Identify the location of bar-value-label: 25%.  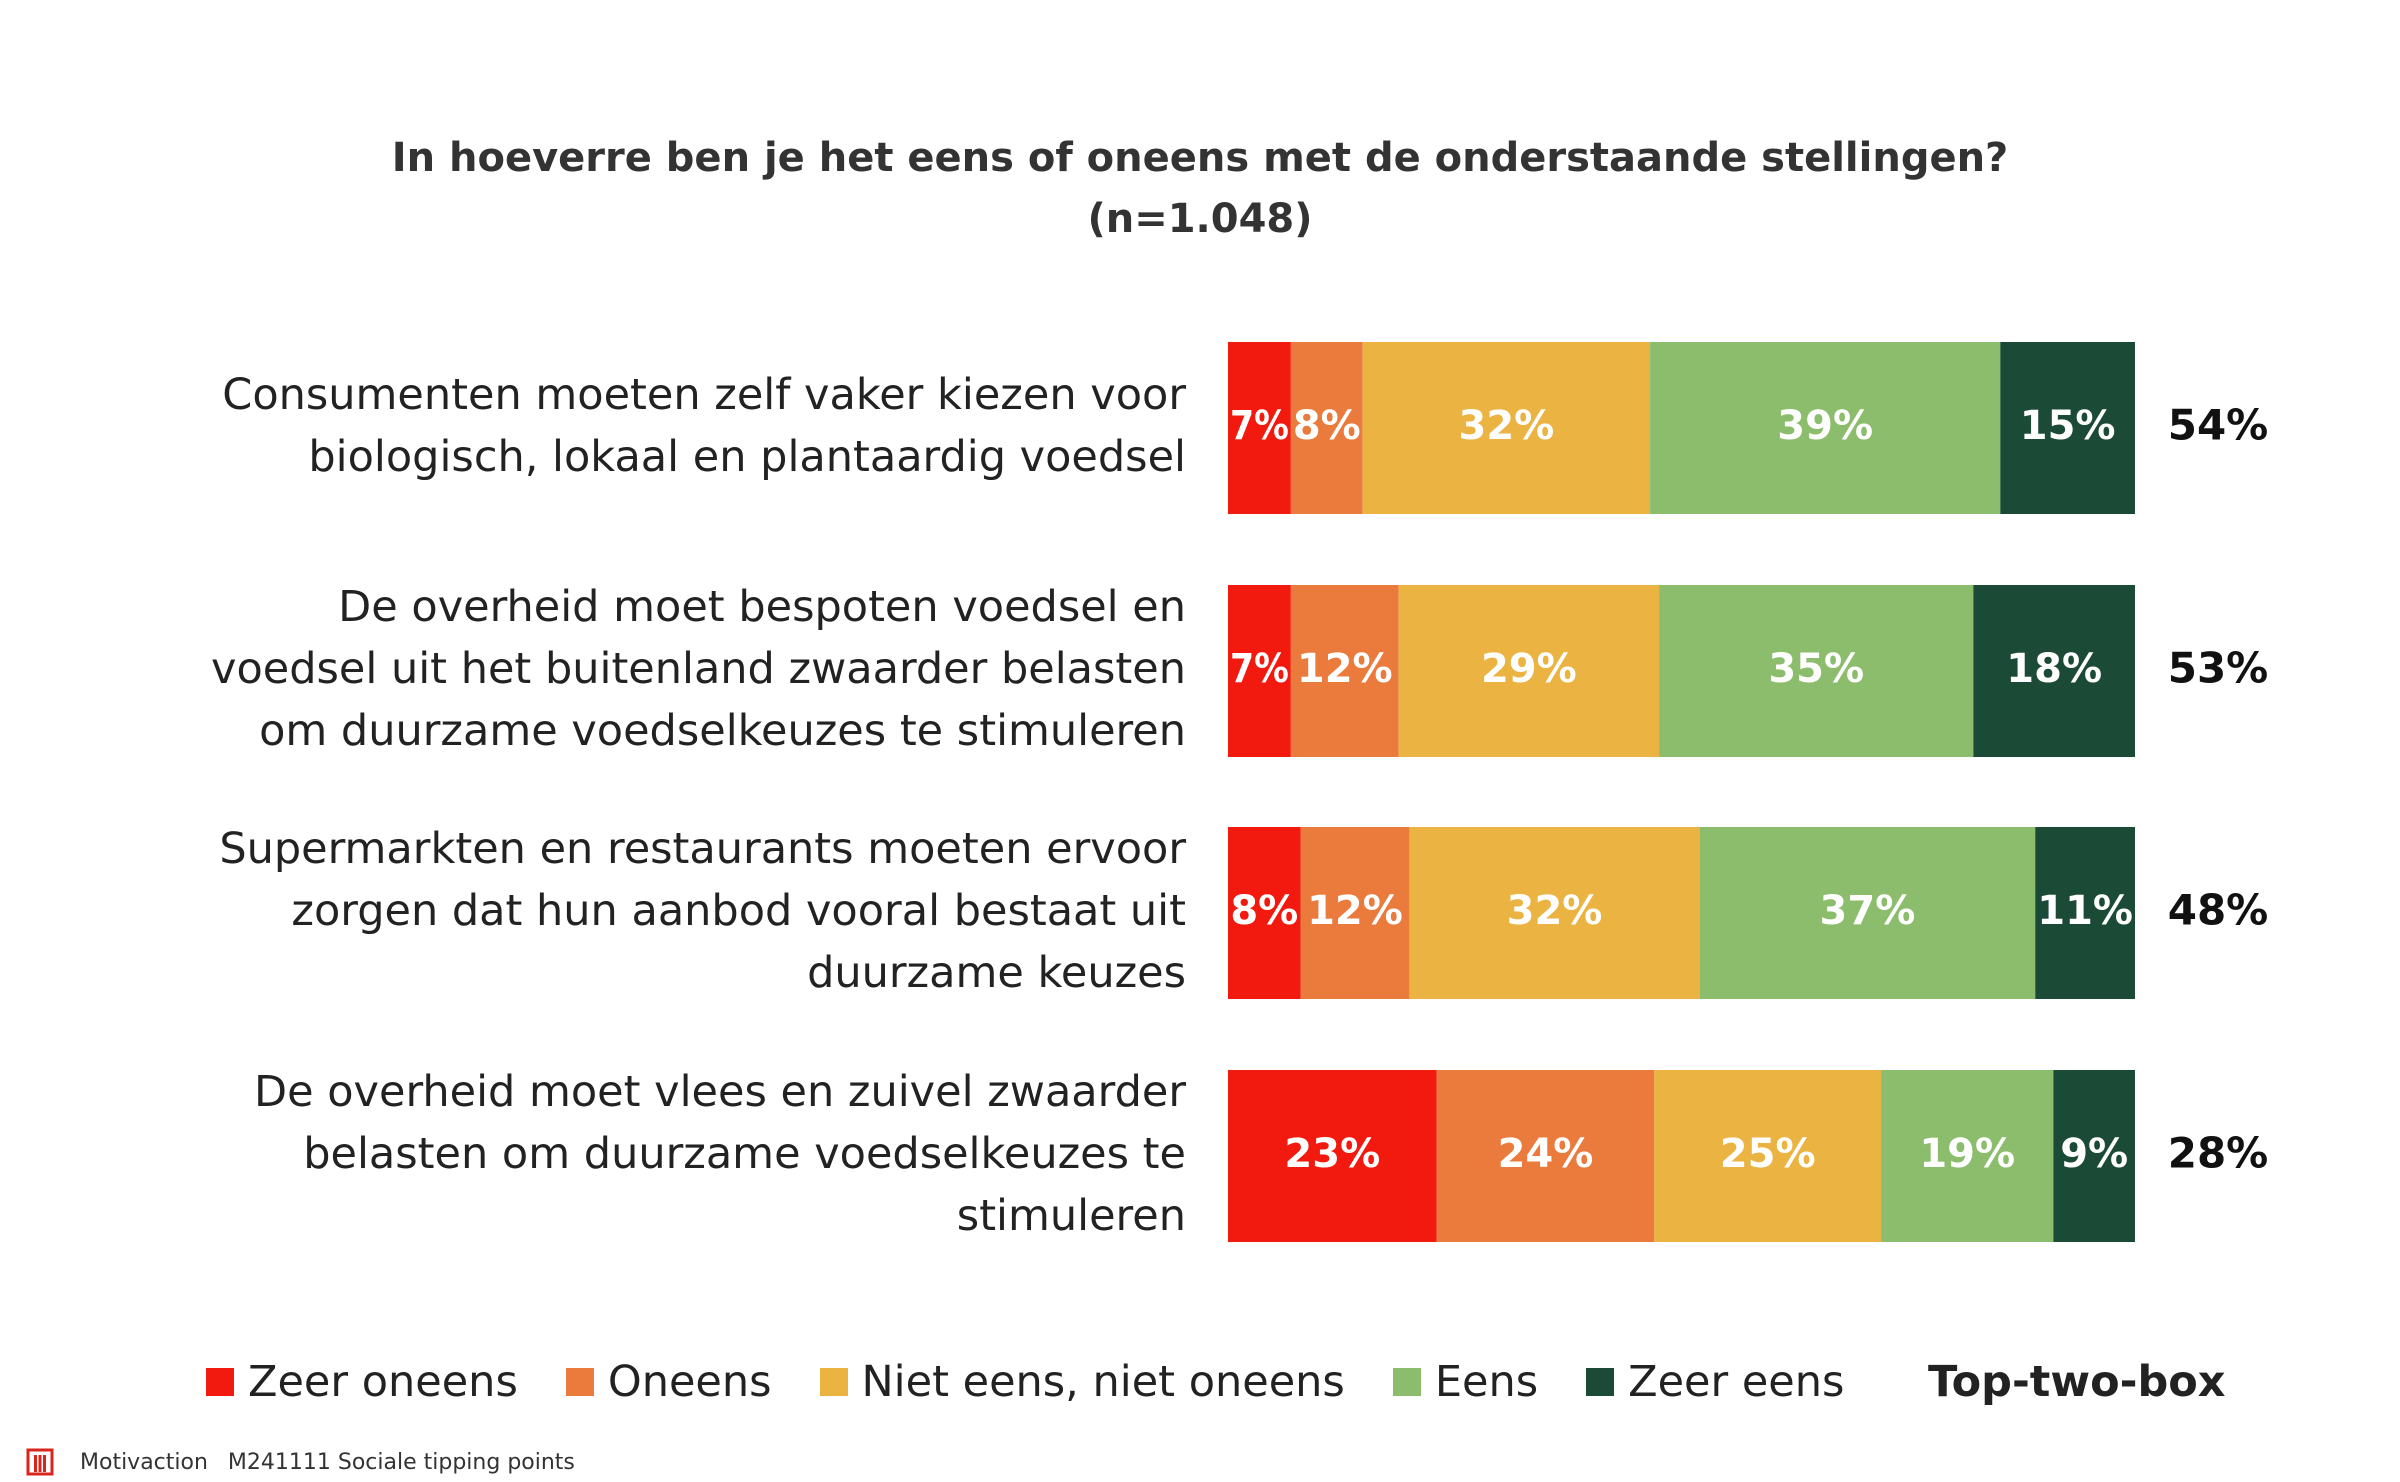
(1768, 1154).